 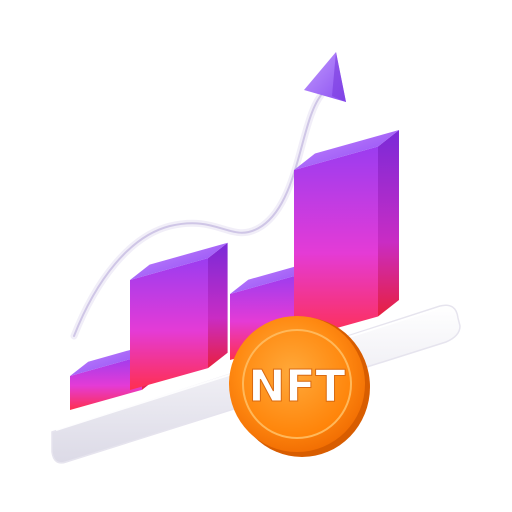 I want to click on bar-4-side, so click(x=388, y=223).